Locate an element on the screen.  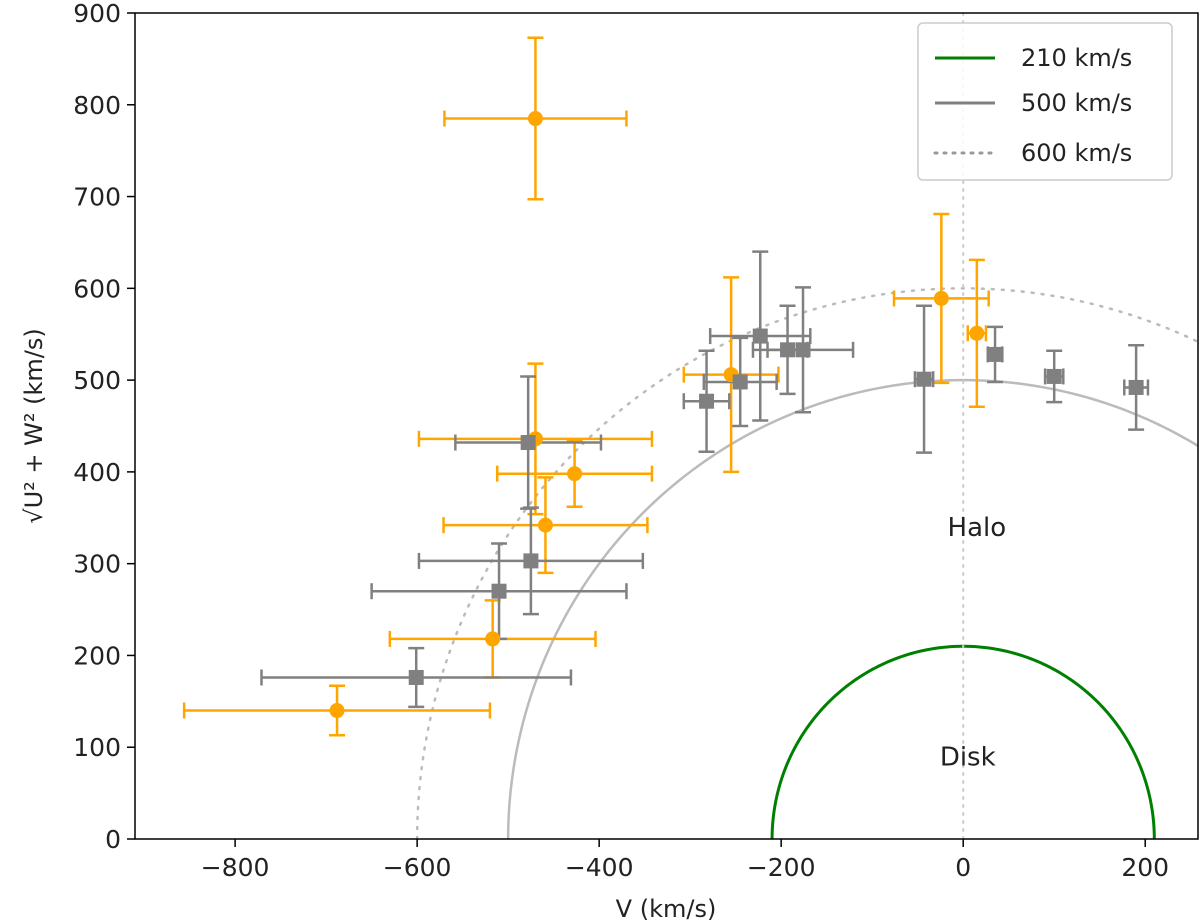
y-tick-label: 200 is located at coordinates (97, 655).